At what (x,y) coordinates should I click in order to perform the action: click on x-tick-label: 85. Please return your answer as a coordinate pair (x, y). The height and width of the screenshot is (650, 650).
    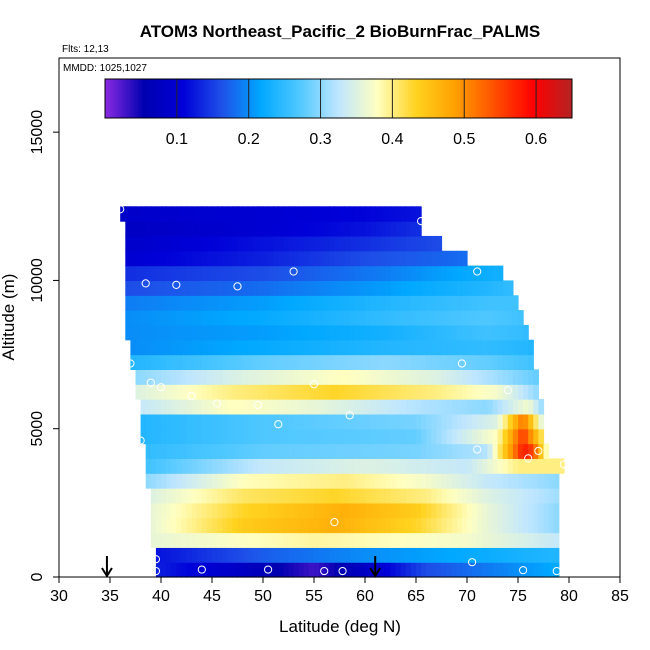
    Looking at the image, I should click on (620, 596).